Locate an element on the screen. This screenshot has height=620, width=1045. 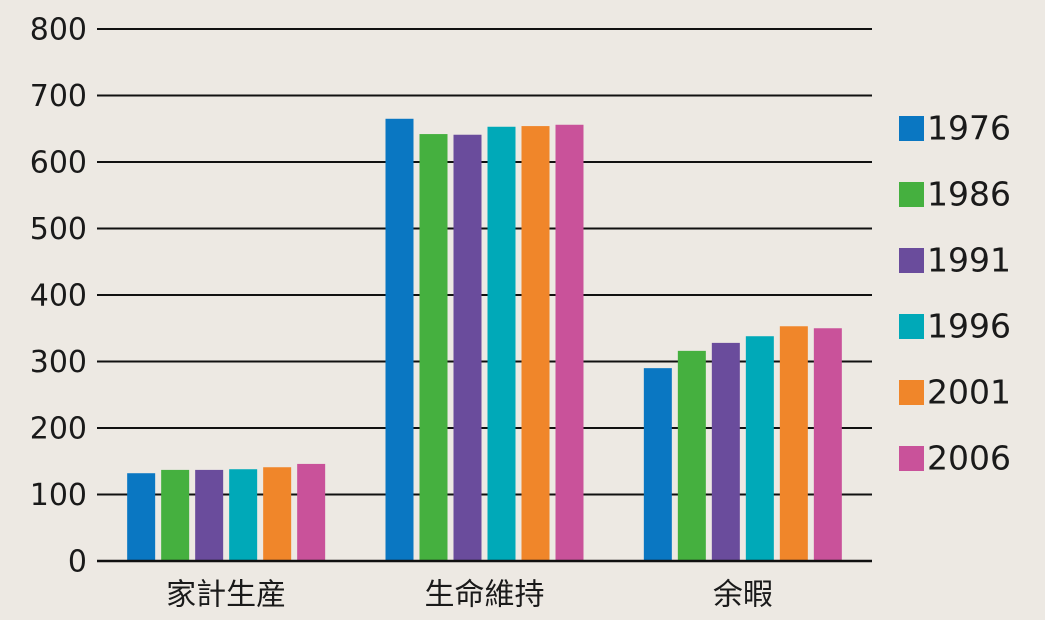
y-tick-label: 600 is located at coordinates (58, 163).